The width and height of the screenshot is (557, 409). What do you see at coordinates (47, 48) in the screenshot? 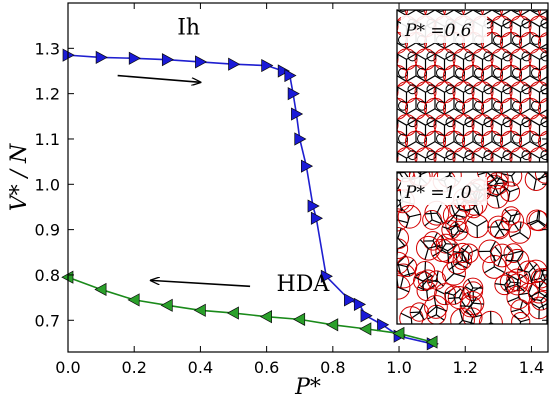
I see `y-tick-label: 1.3` at bounding box center [47, 48].